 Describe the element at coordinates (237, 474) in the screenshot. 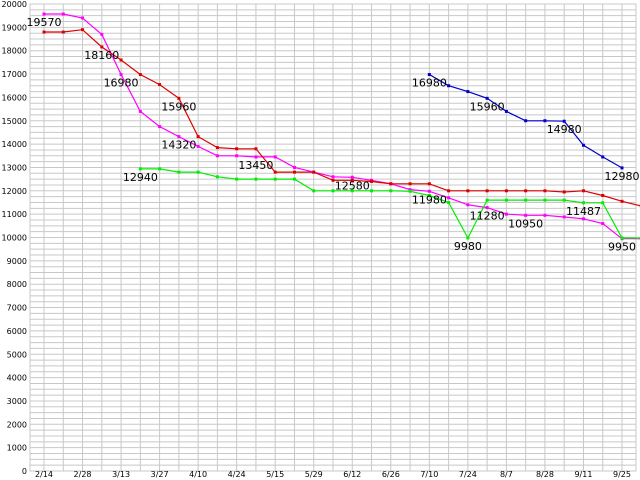

I see `x-tick-label: 4/24` at that location.